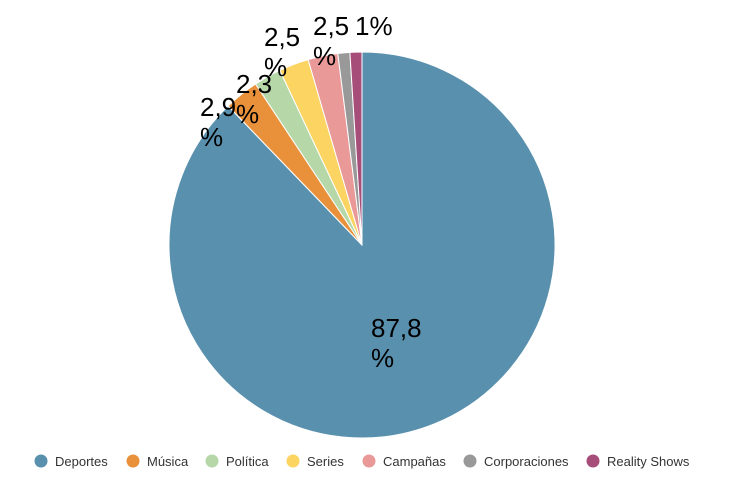  I want to click on legend-label-corporaciones: Corporaciones, so click(526, 461).